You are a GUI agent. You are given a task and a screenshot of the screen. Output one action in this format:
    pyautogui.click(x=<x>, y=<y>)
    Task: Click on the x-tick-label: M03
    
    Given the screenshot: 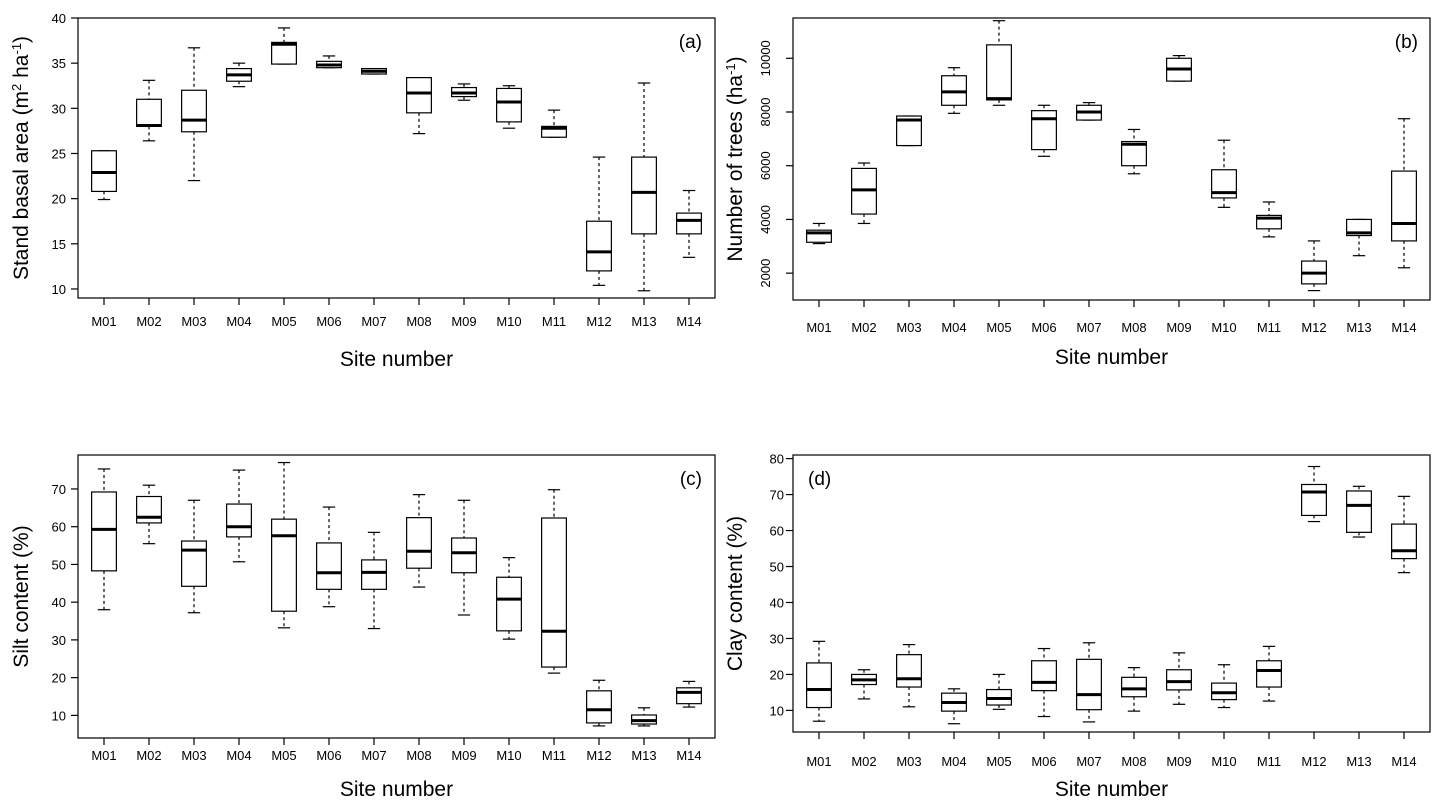 What is the action you would take?
    pyautogui.click(x=908, y=327)
    